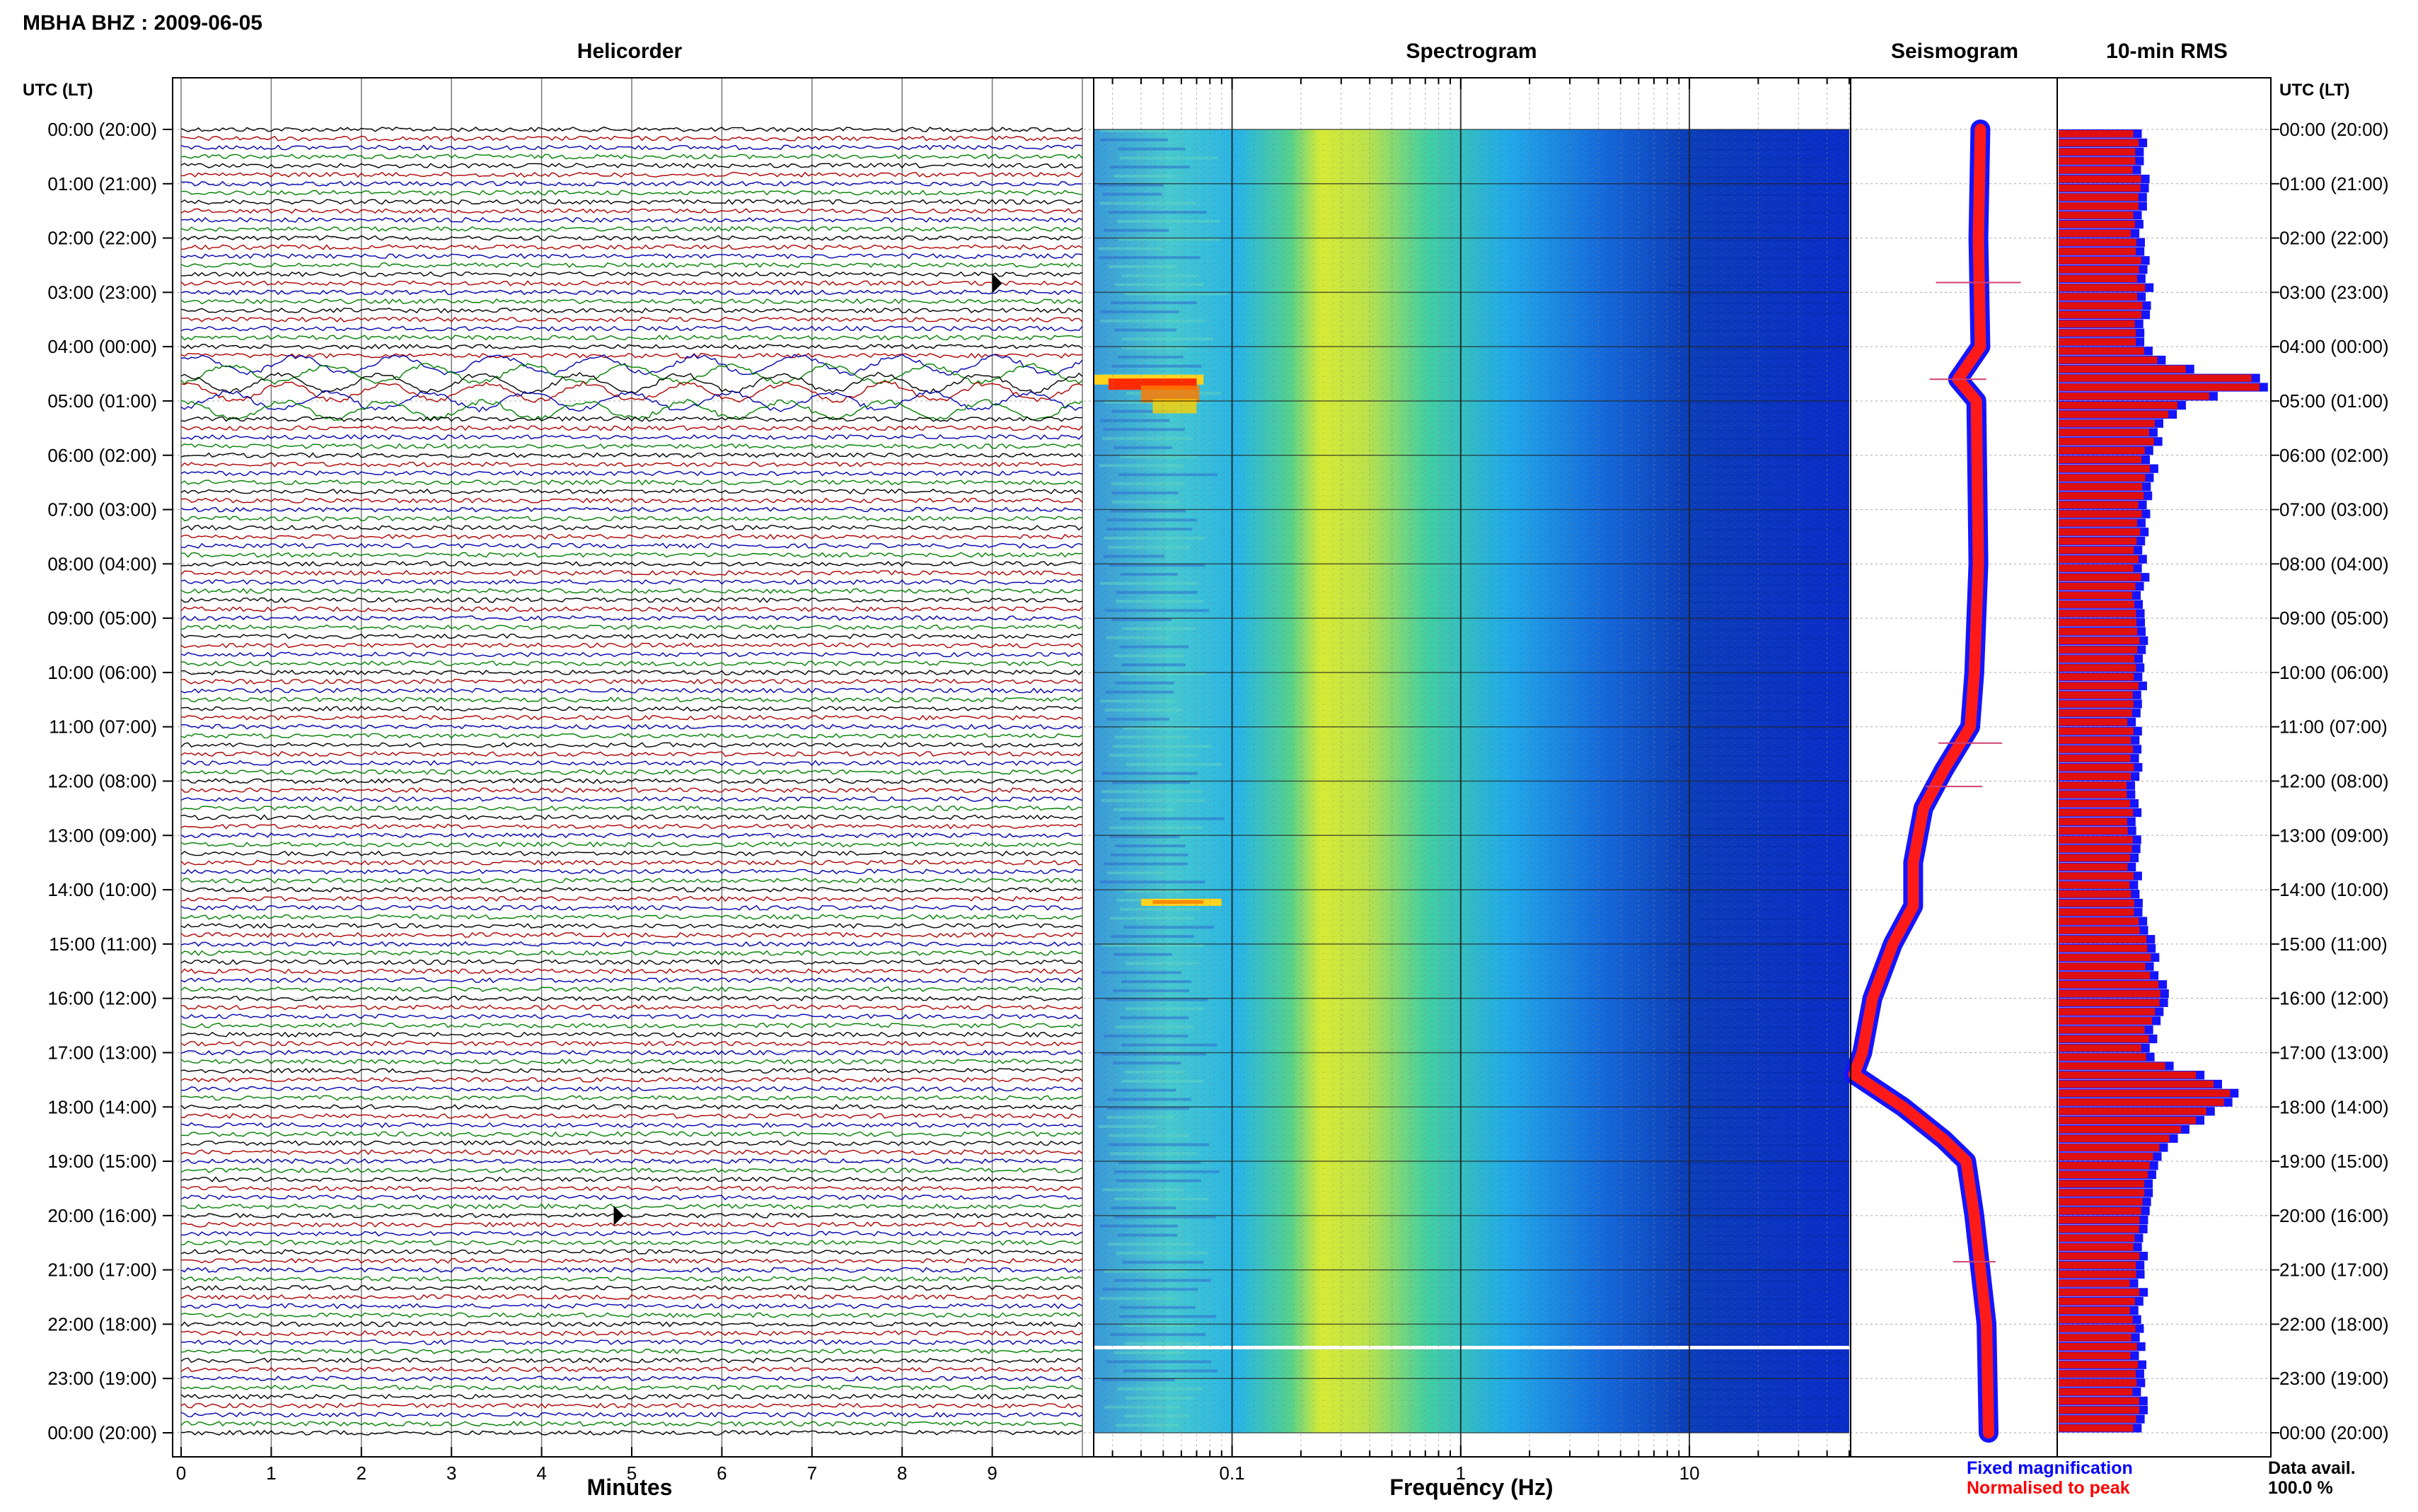 This screenshot has height=1512, width=2418. Describe the element at coordinates (2334, 1378) in the screenshot. I see `time-label-right: 23:00 (19:00)` at that location.